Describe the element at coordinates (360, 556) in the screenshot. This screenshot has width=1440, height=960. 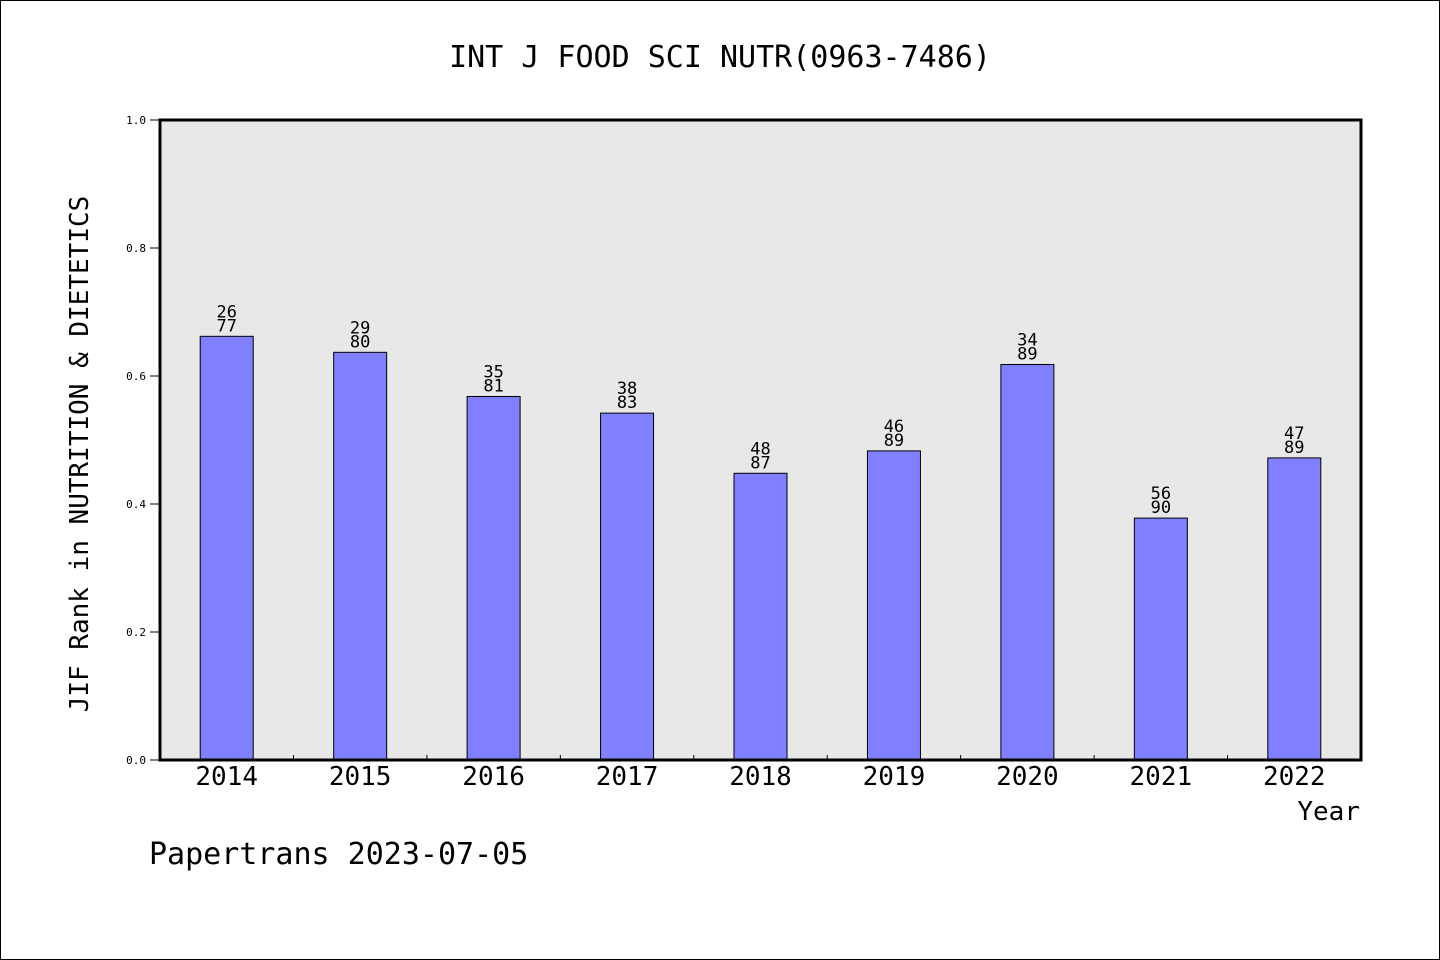
I see `bar-2015` at that location.